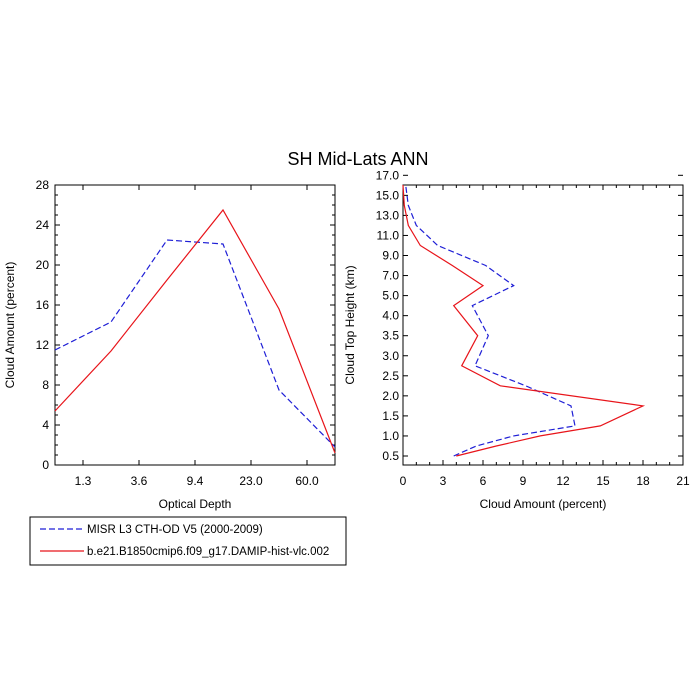 This screenshot has width=700, height=700. Describe the element at coordinates (388, 175) in the screenshot. I see `right-y-tick-label: 17.0` at that location.